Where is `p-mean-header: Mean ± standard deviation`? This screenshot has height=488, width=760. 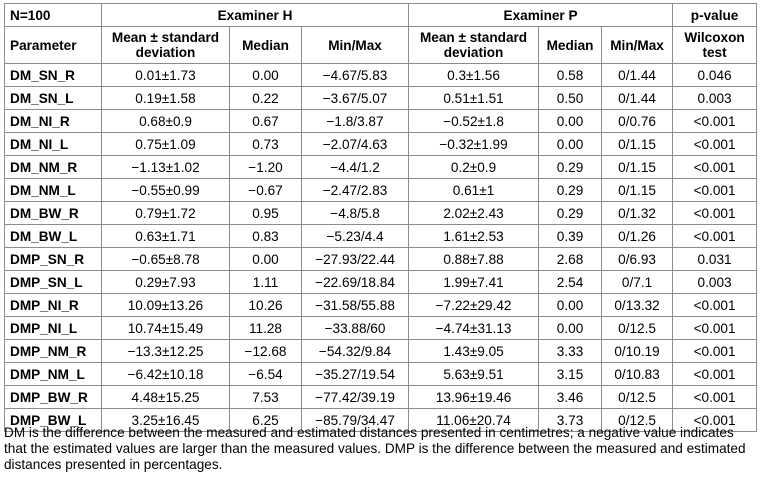 p-mean-header: Mean ± standard deviation is located at coordinates (474, 45).